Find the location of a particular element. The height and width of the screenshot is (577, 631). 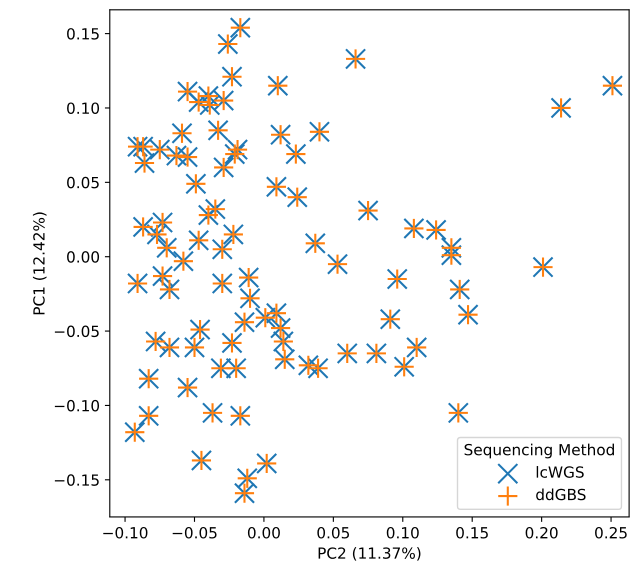

y-tick-label: −0.10 is located at coordinates (77, 406).